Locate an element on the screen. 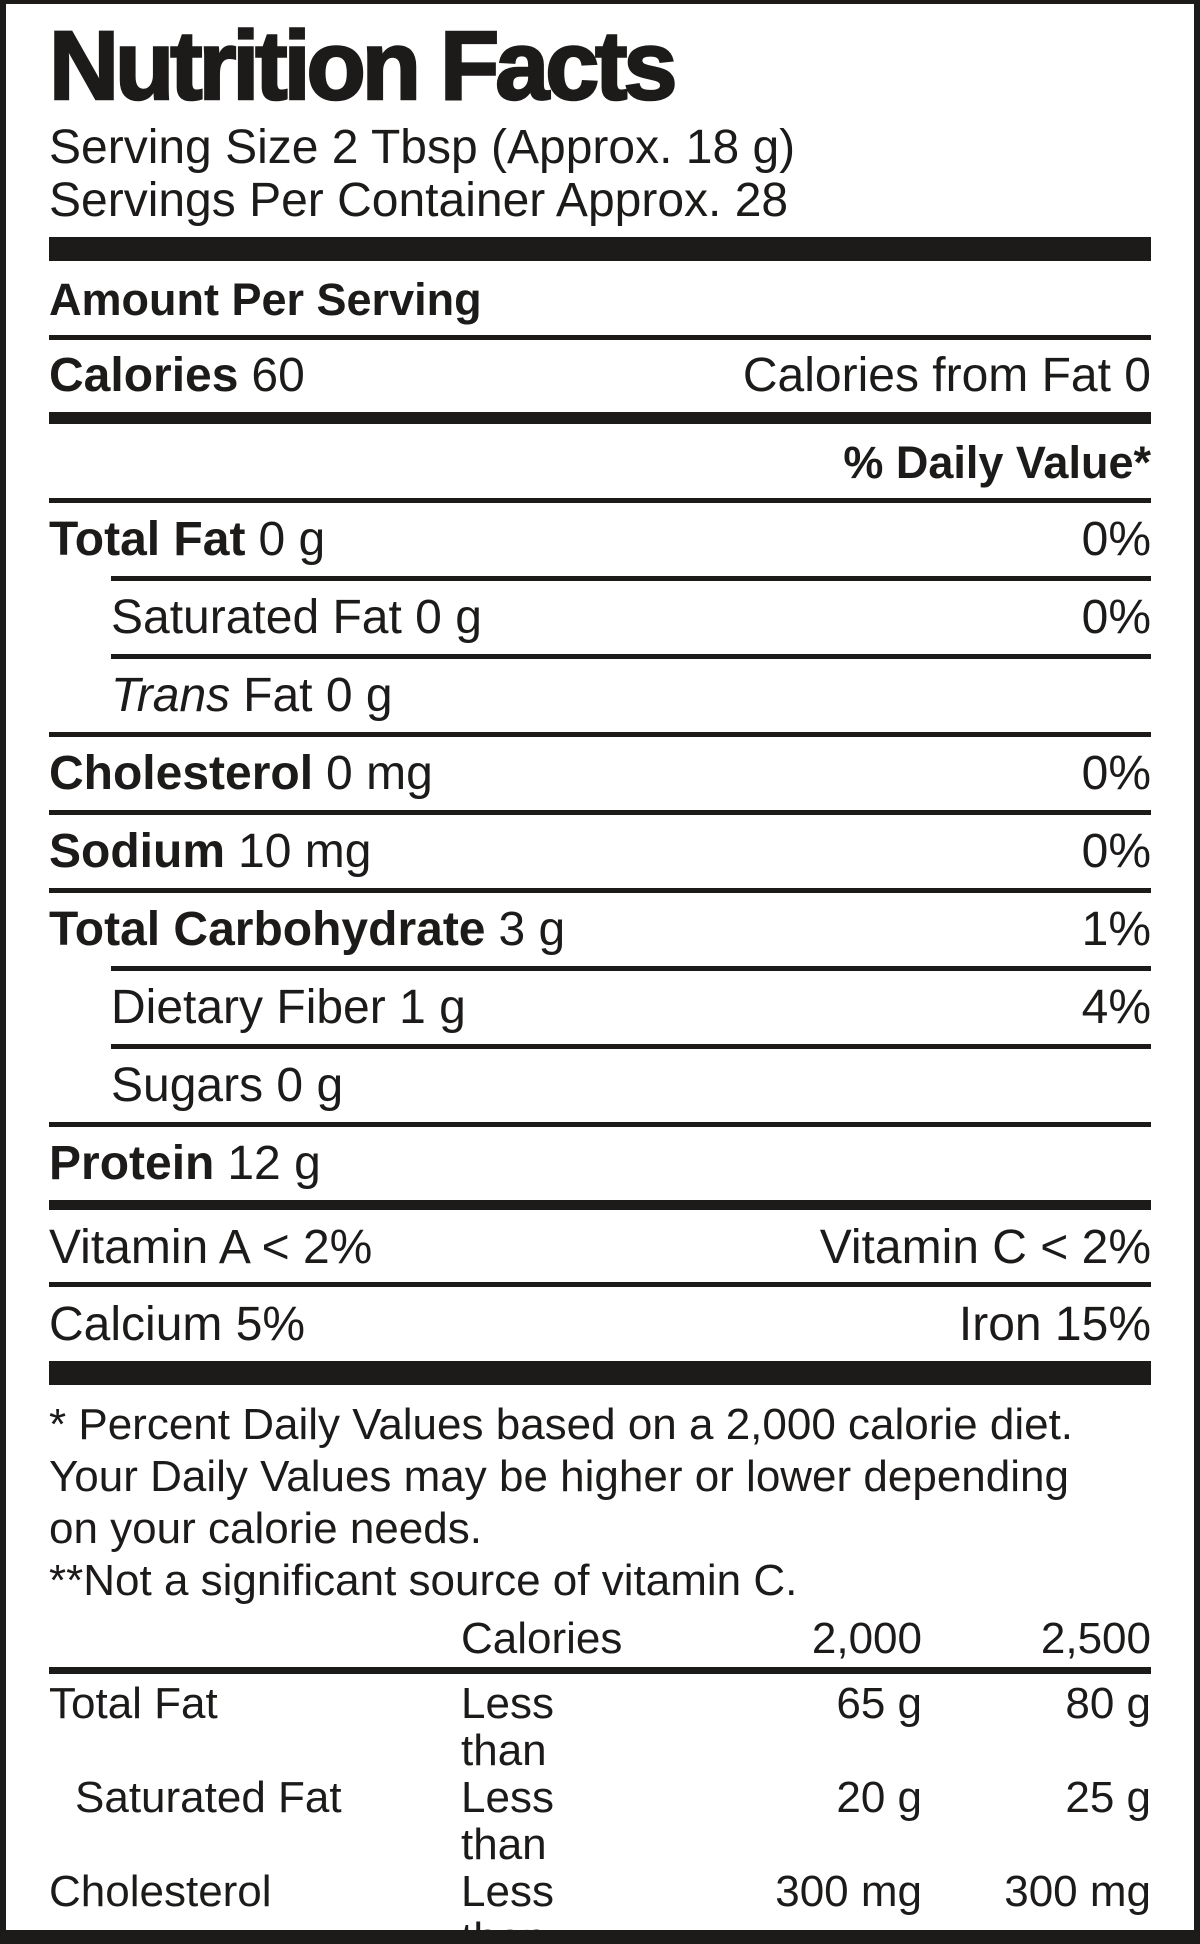  trans-italic: Trans is located at coordinates (171, 695).